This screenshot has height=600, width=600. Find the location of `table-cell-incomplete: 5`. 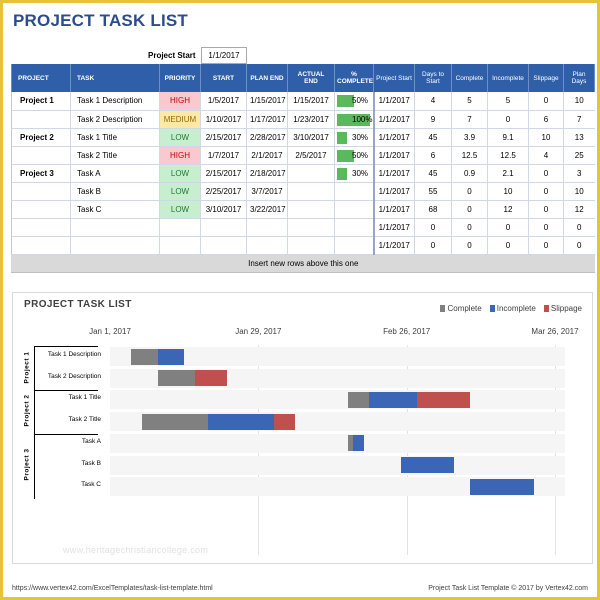

table-cell-incomplete: 5 is located at coordinates (508, 101).